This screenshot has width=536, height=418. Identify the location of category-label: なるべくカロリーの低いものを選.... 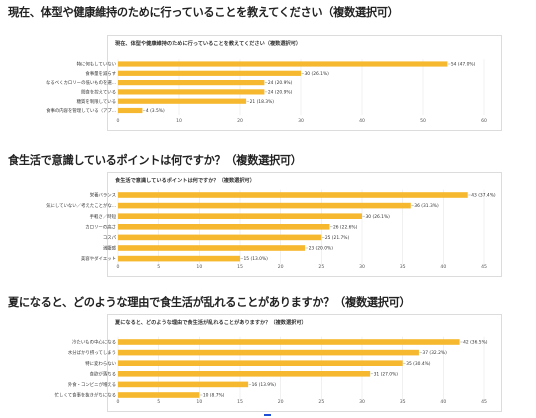
(81, 82).